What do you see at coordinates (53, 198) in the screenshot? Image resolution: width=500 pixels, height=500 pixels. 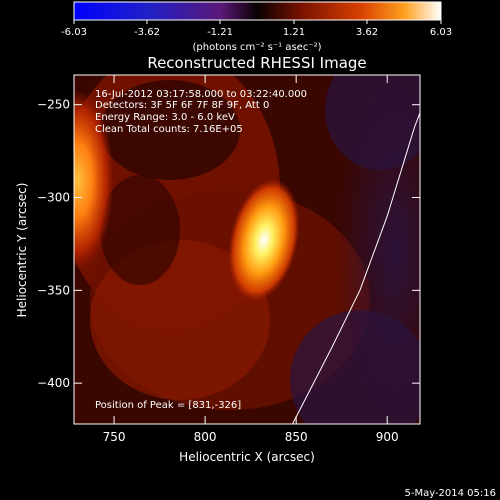 I see `y-tick-label: −300` at bounding box center [53, 198].